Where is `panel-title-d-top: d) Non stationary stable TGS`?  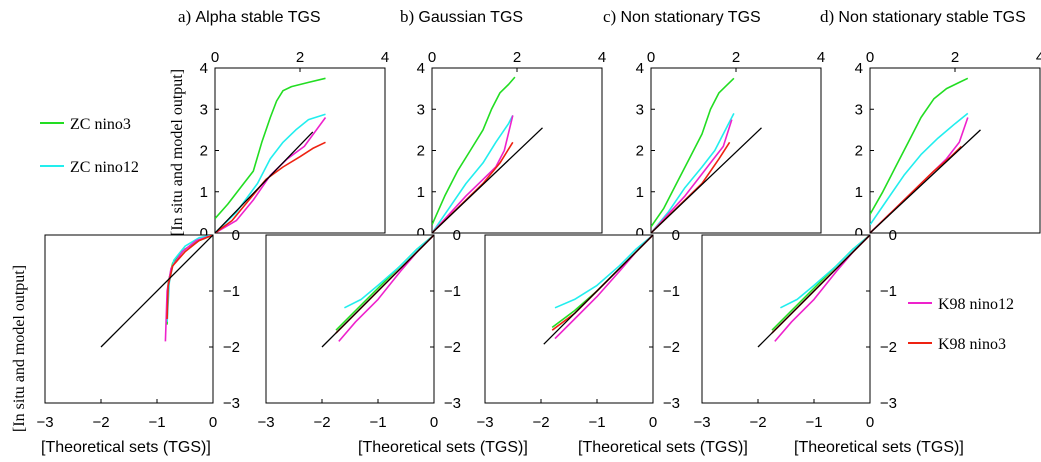
panel-title-d-top: d) Non stationary stable TGS is located at coordinates (923, 16).